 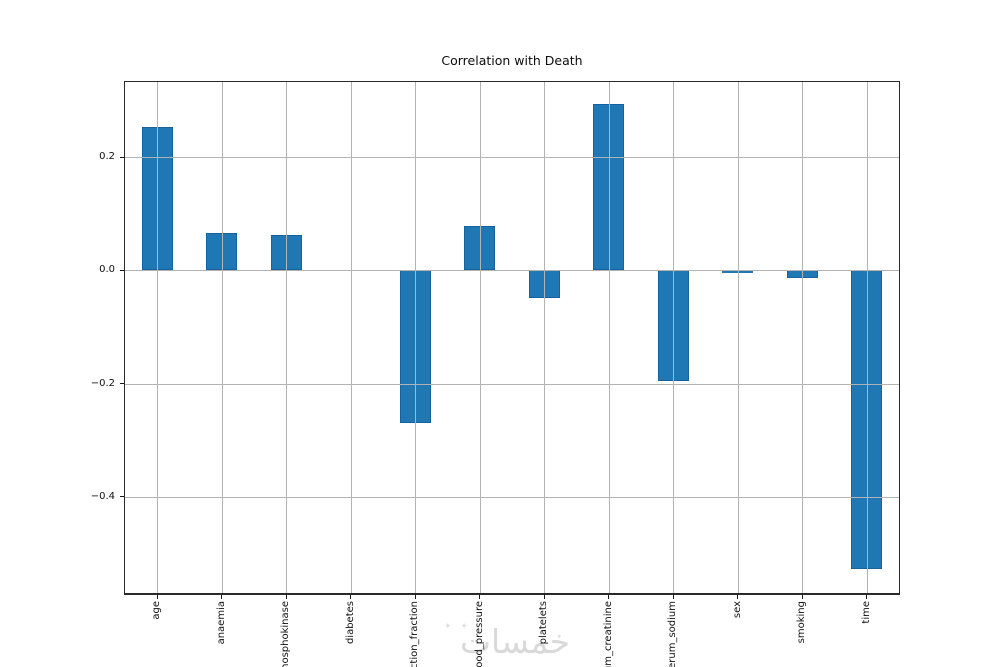 What do you see at coordinates (122, 270) in the screenshot?
I see `y-tick-0.0` at bounding box center [122, 270].